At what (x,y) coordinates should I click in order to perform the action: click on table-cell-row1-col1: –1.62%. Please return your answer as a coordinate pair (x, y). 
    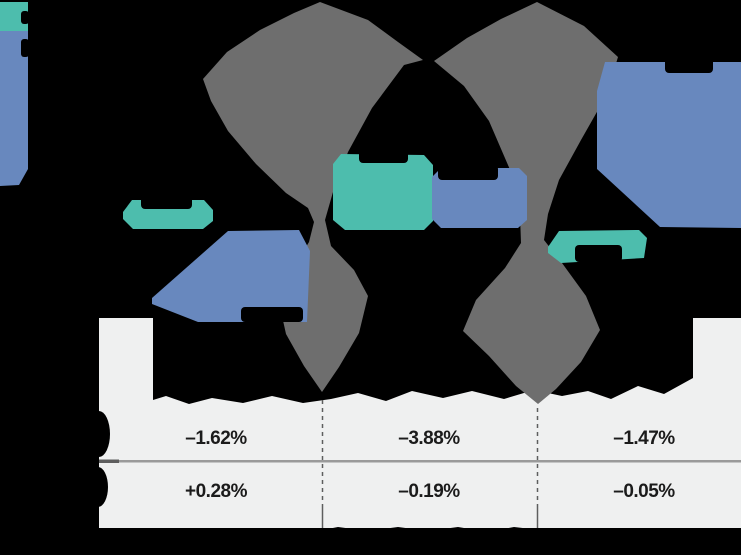
    Looking at the image, I should click on (216, 438).